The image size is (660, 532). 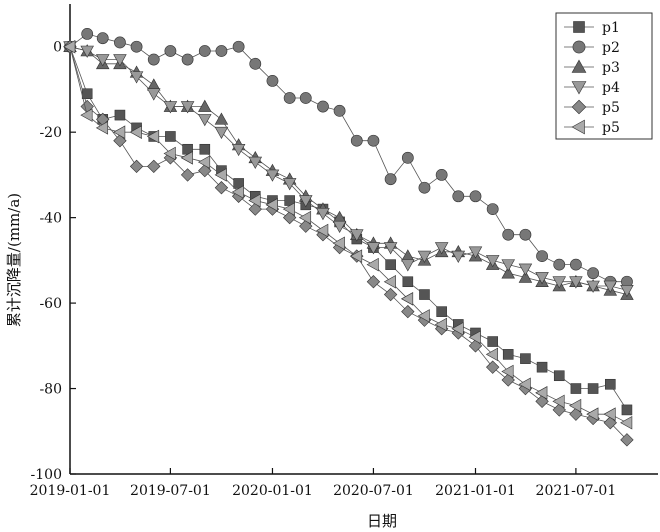 I want to click on x-tick-label: 2020-07-01, so click(x=373, y=491).